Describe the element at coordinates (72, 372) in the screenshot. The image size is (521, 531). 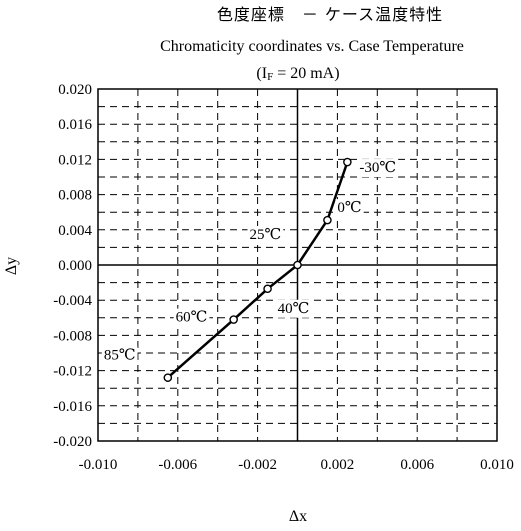
I see `y-tick-label: -0.012` at that location.